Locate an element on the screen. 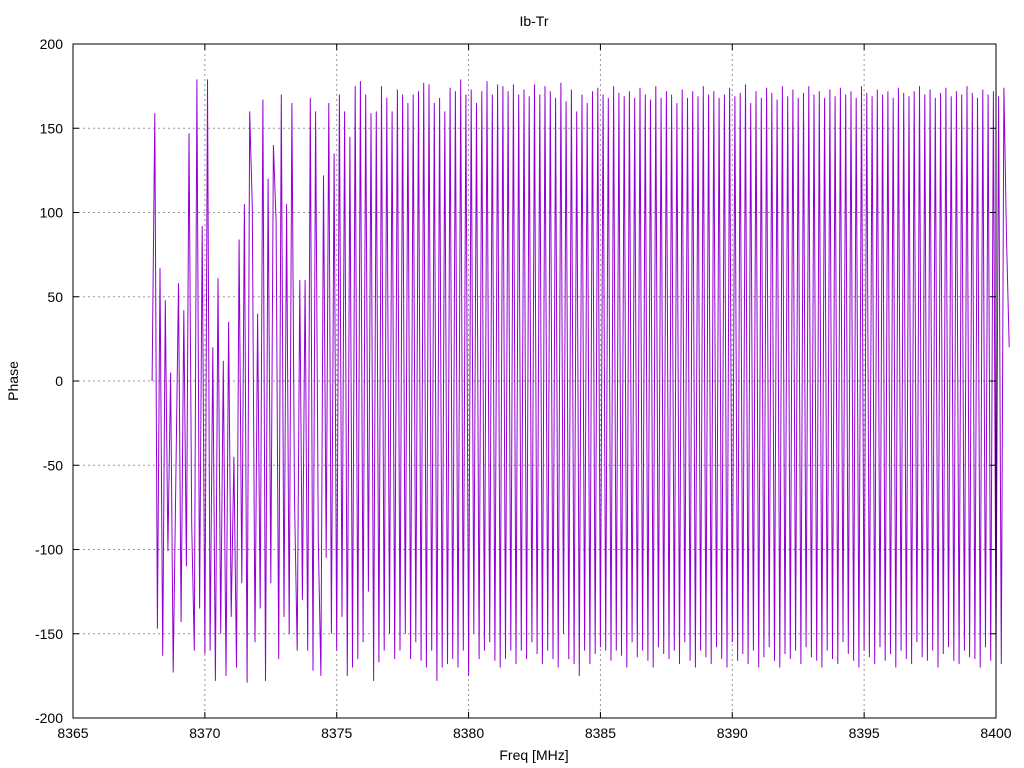 This screenshot has height=768, width=1024. x-tick-label: 8365 is located at coordinates (72, 733).